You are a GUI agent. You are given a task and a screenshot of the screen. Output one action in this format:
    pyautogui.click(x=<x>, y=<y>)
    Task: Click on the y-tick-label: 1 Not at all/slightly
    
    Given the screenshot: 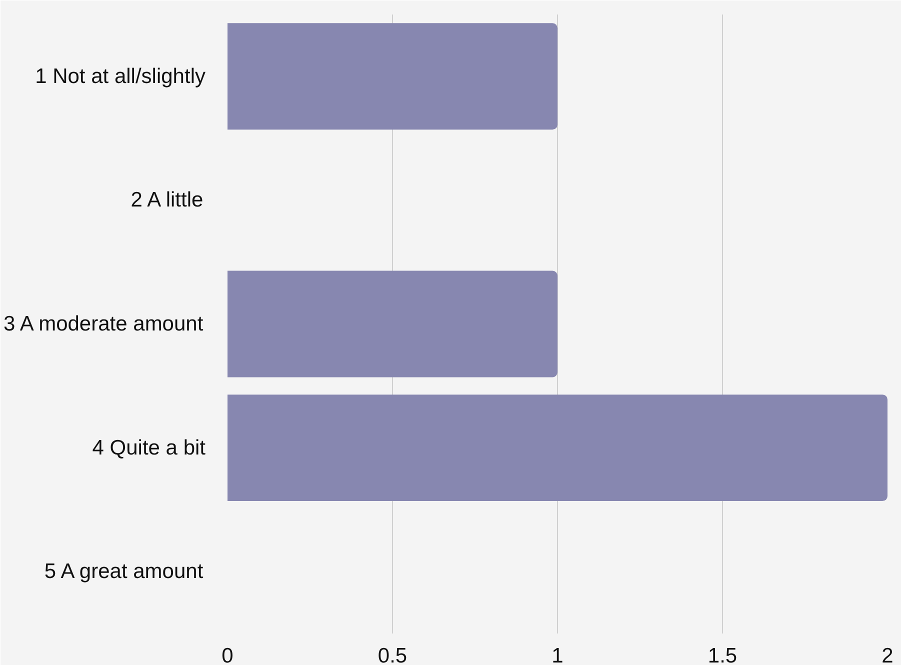 What is the action you would take?
    pyautogui.click(x=120, y=76)
    